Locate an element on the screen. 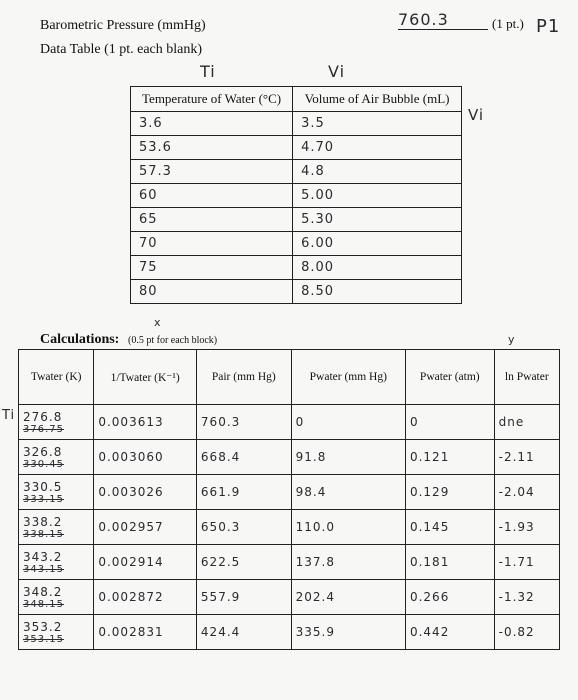 This screenshot has width=578, height=700. row: 343.2 343.15 0.002914 622.5 137.8 0.181 -1.71 is located at coordinates (289, 562).